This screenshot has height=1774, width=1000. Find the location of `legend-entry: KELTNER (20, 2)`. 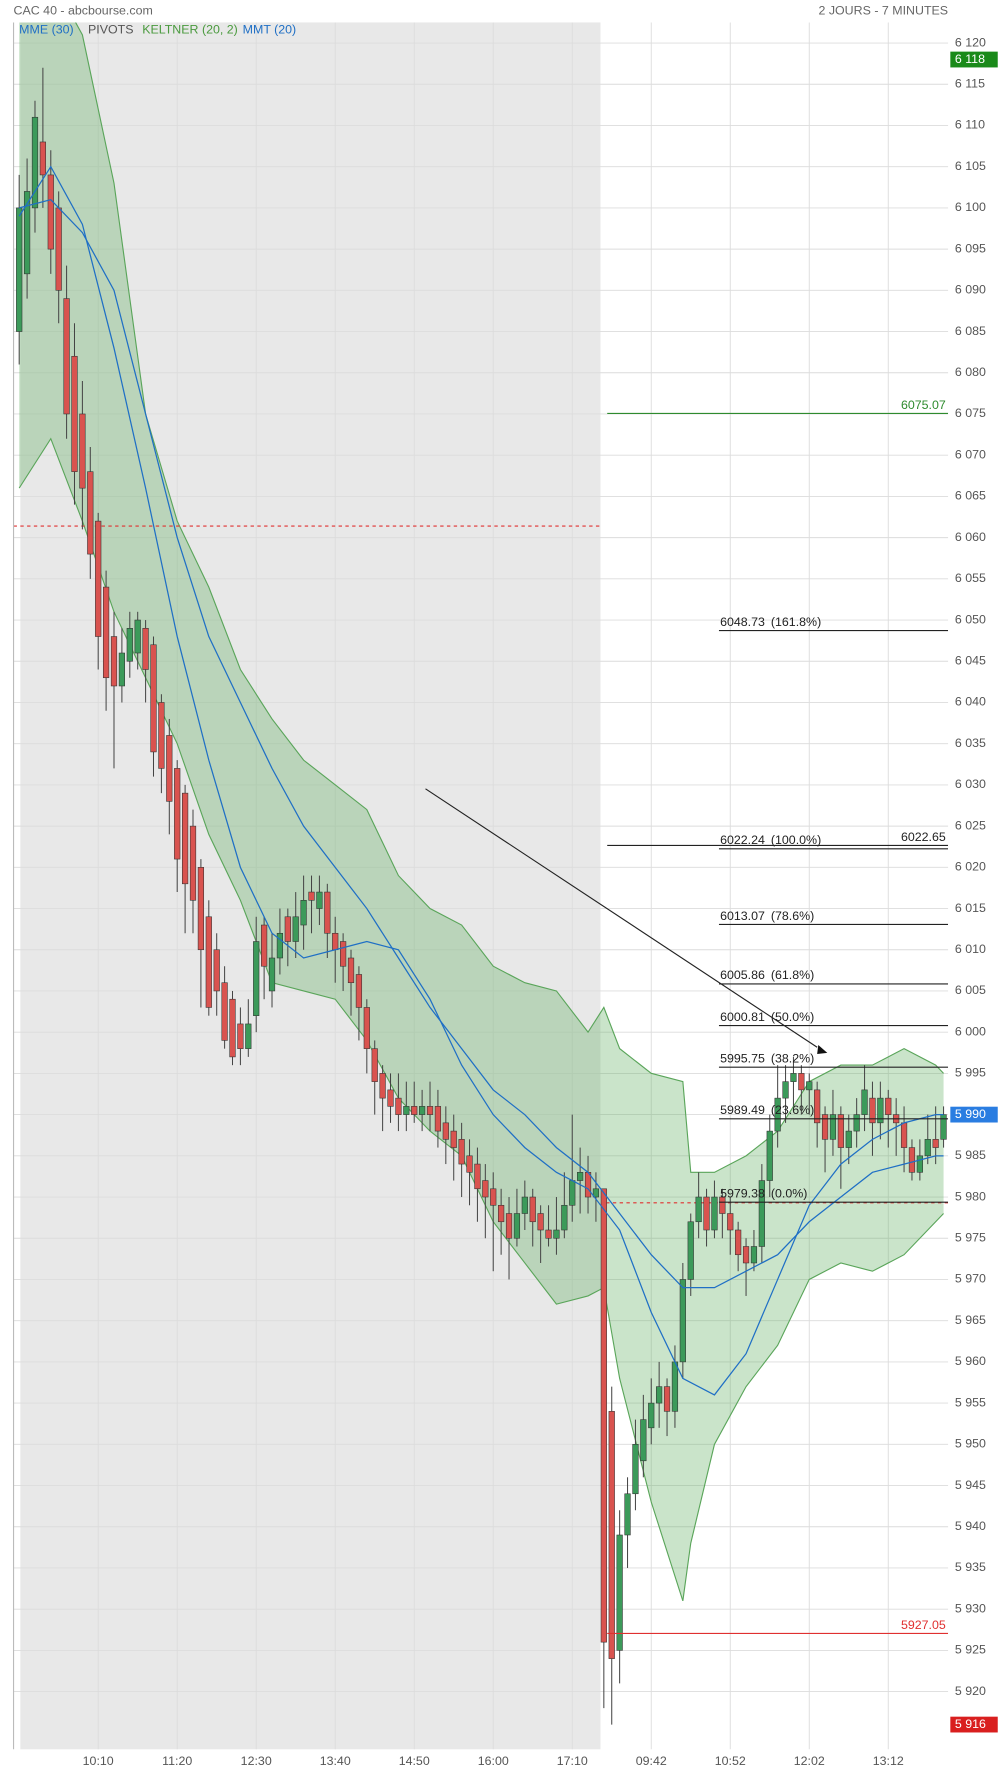

legend-entry: KELTNER (20, 2) is located at coordinates (190, 30).